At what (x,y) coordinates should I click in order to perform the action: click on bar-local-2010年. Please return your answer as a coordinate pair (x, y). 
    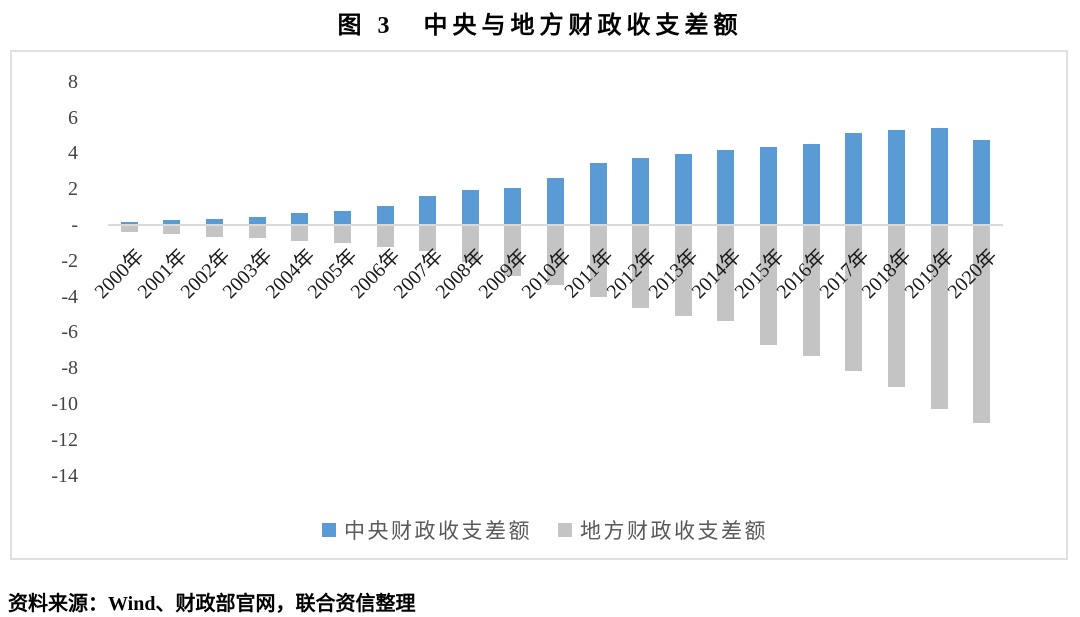
    Looking at the image, I should click on (555, 255).